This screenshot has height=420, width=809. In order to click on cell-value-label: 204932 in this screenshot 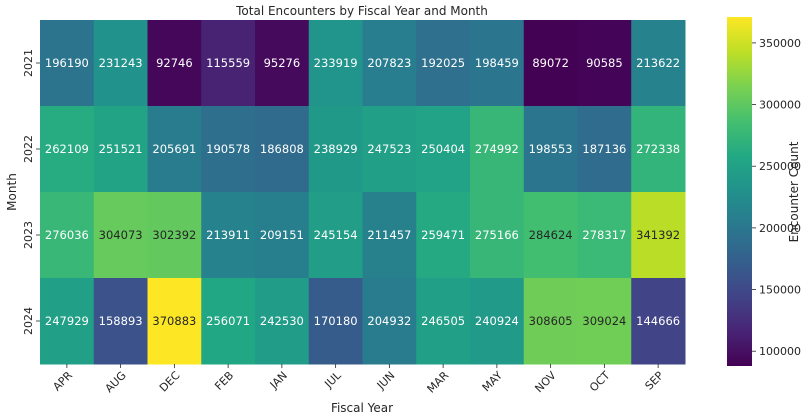, I will do `click(389, 321)`.